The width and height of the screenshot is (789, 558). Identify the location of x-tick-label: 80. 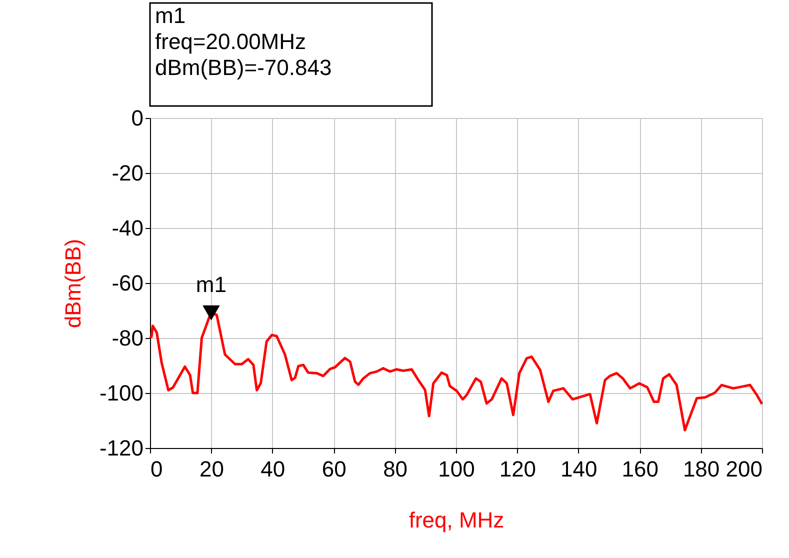
(395, 469).